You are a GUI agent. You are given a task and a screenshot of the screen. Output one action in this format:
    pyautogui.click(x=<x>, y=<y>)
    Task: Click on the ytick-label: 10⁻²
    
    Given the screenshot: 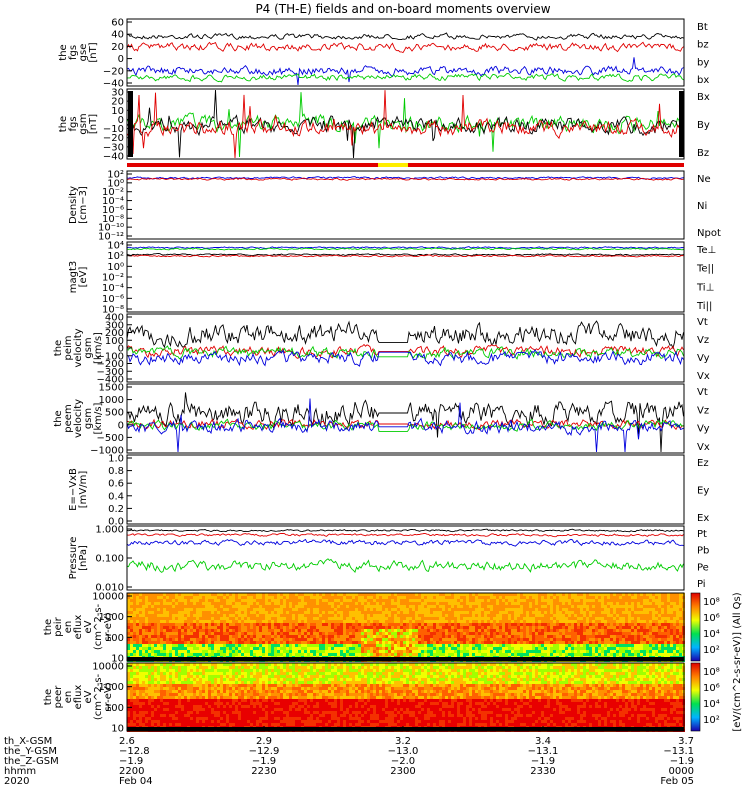 What is the action you would take?
    pyautogui.click(x=113, y=192)
    